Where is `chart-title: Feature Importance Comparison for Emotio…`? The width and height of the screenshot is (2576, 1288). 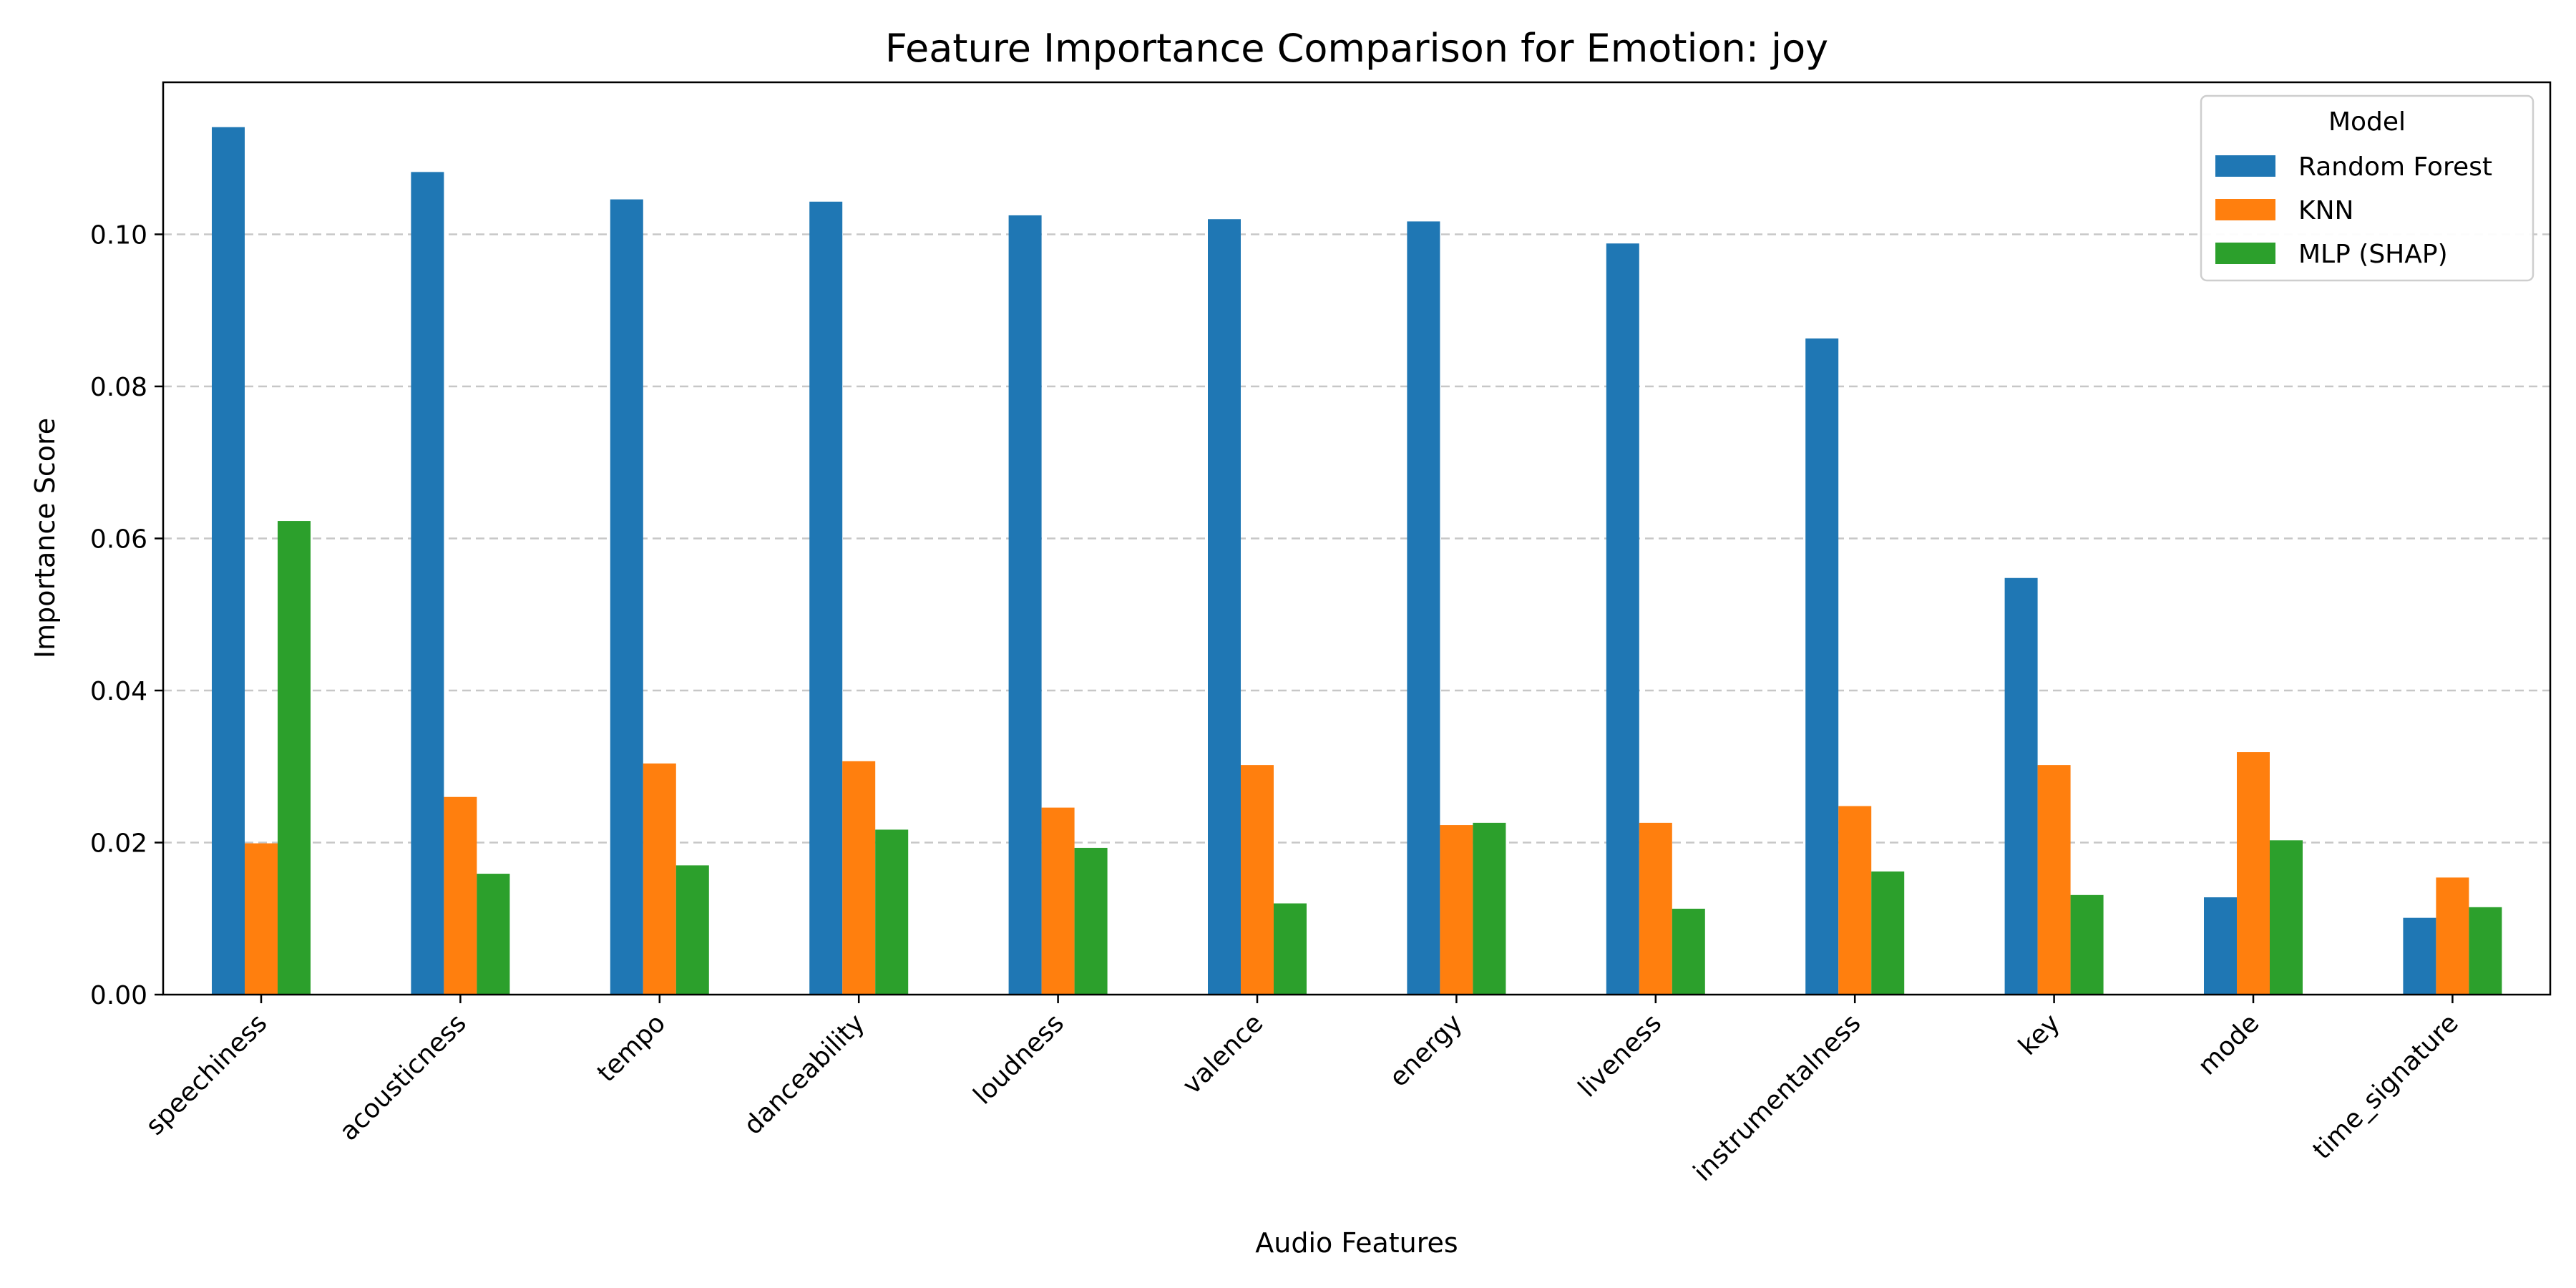
chart-title: Feature Importance Comparison for Emotio… is located at coordinates (1356, 48).